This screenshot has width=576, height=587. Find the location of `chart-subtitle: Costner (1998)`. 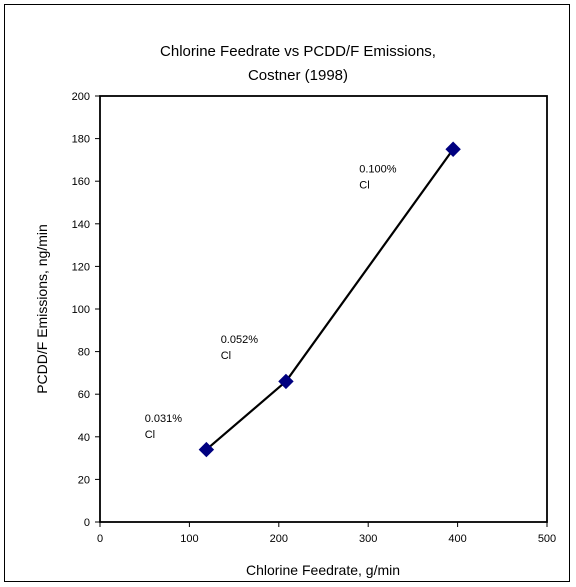

chart-subtitle: Costner (1998) is located at coordinates (298, 75).